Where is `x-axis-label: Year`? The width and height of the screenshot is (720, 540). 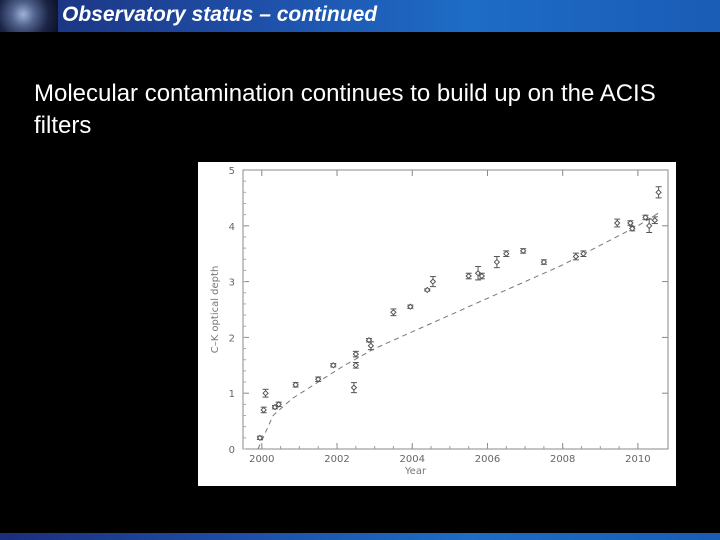
x-axis-label: Year is located at coordinates (415, 471).